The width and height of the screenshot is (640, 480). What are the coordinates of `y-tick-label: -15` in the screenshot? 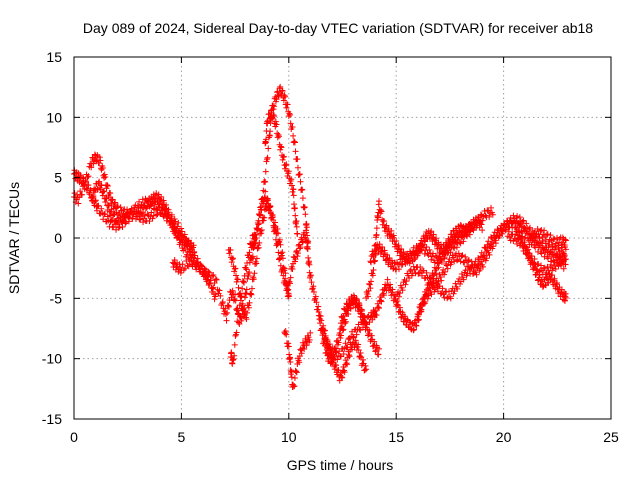 It's located at (52, 419).